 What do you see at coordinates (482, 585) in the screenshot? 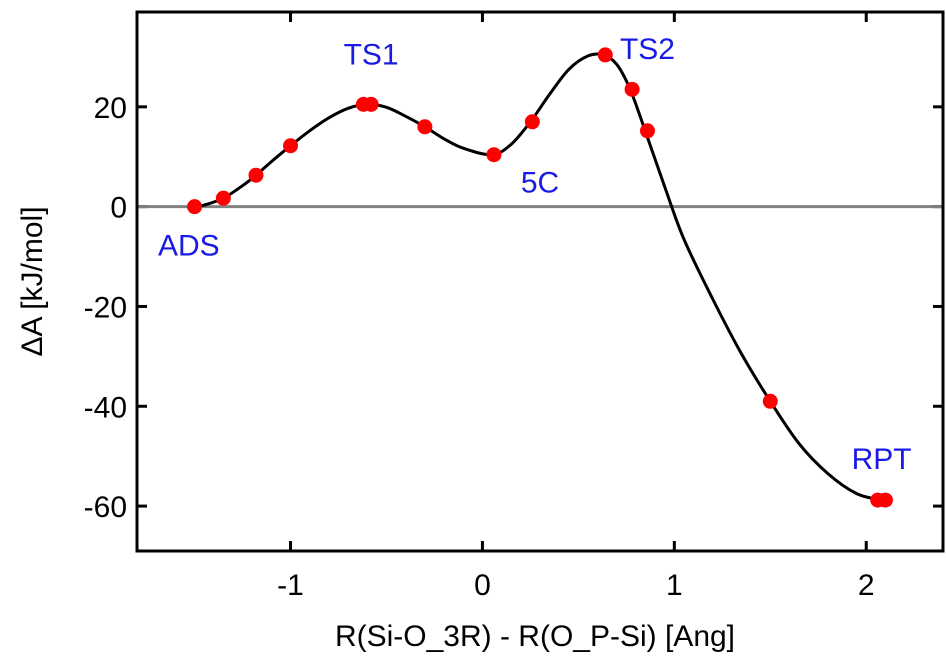
I see `x-tick-label: 0` at bounding box center [482, 585].